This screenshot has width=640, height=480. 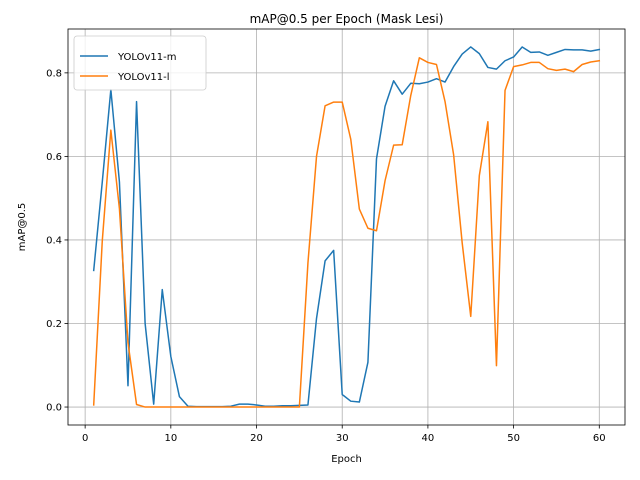 What do you see at coordinates (54, 408) in the screenshot?
I see `y-tick-label: 0.0` at bounding box center [54, 408].